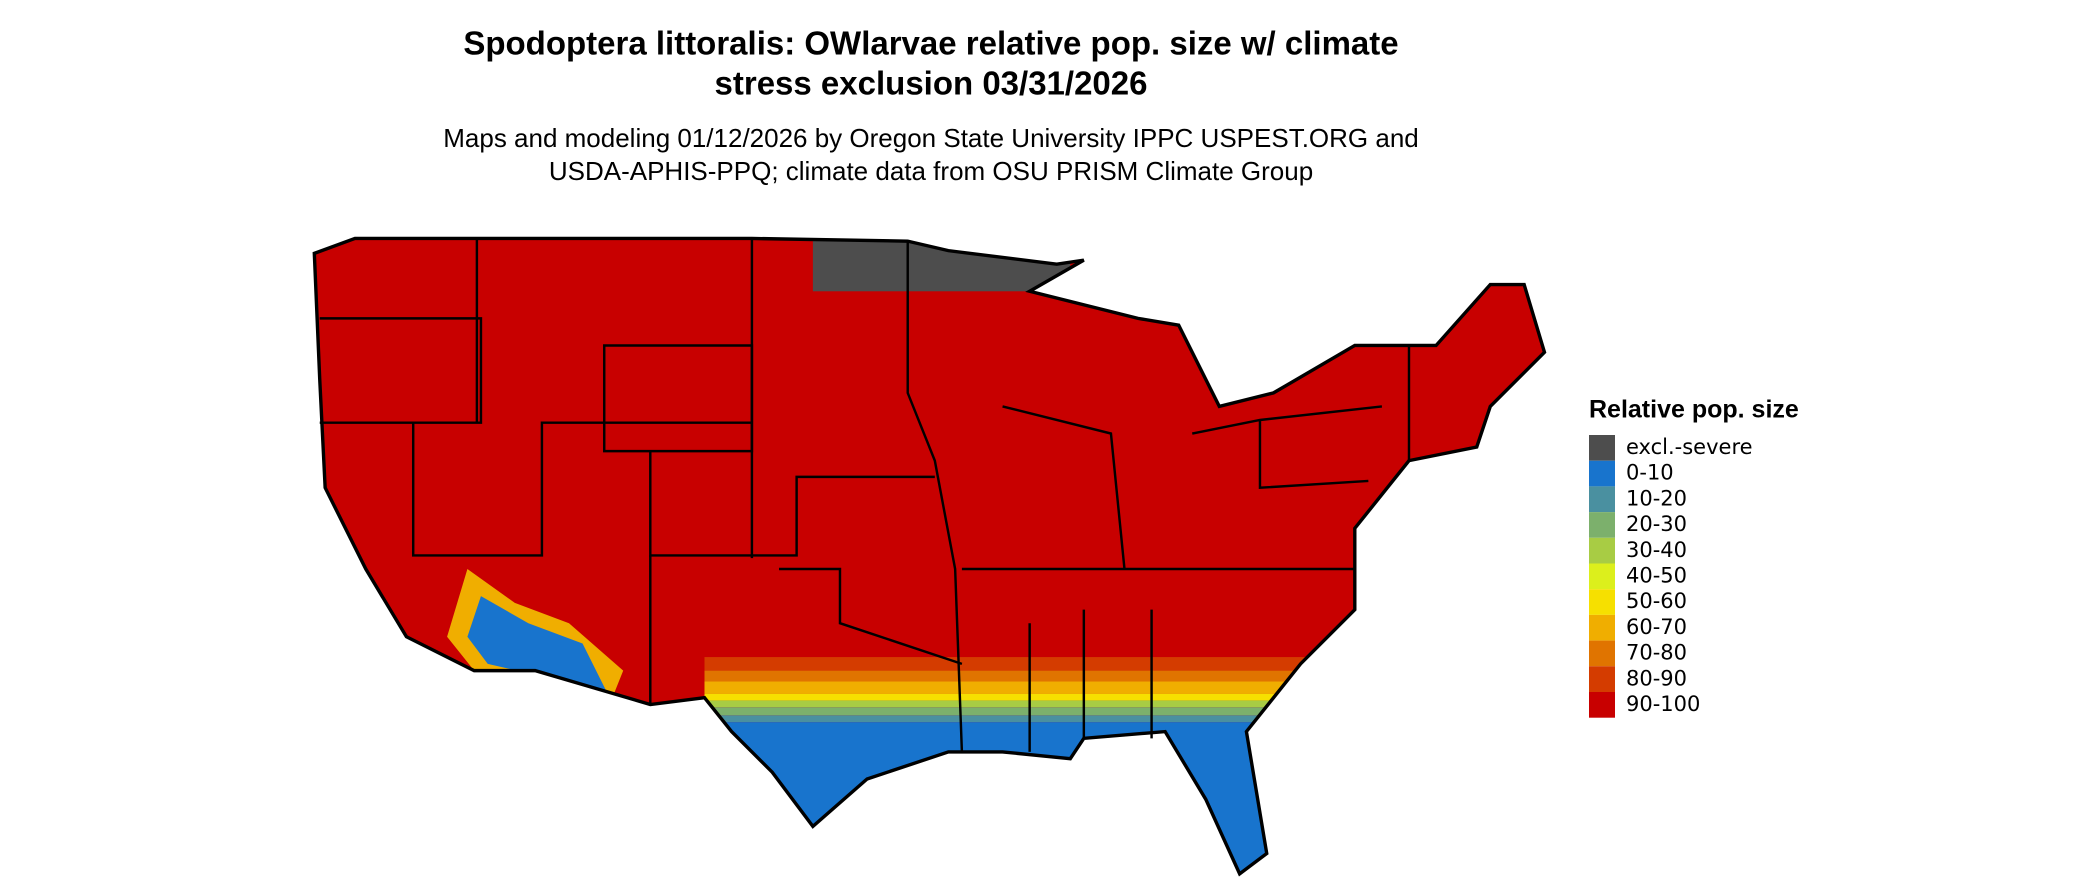 This screenshot has height=892, width=2100. I want to click on legend-label: 0-10, so click(1650, 473).